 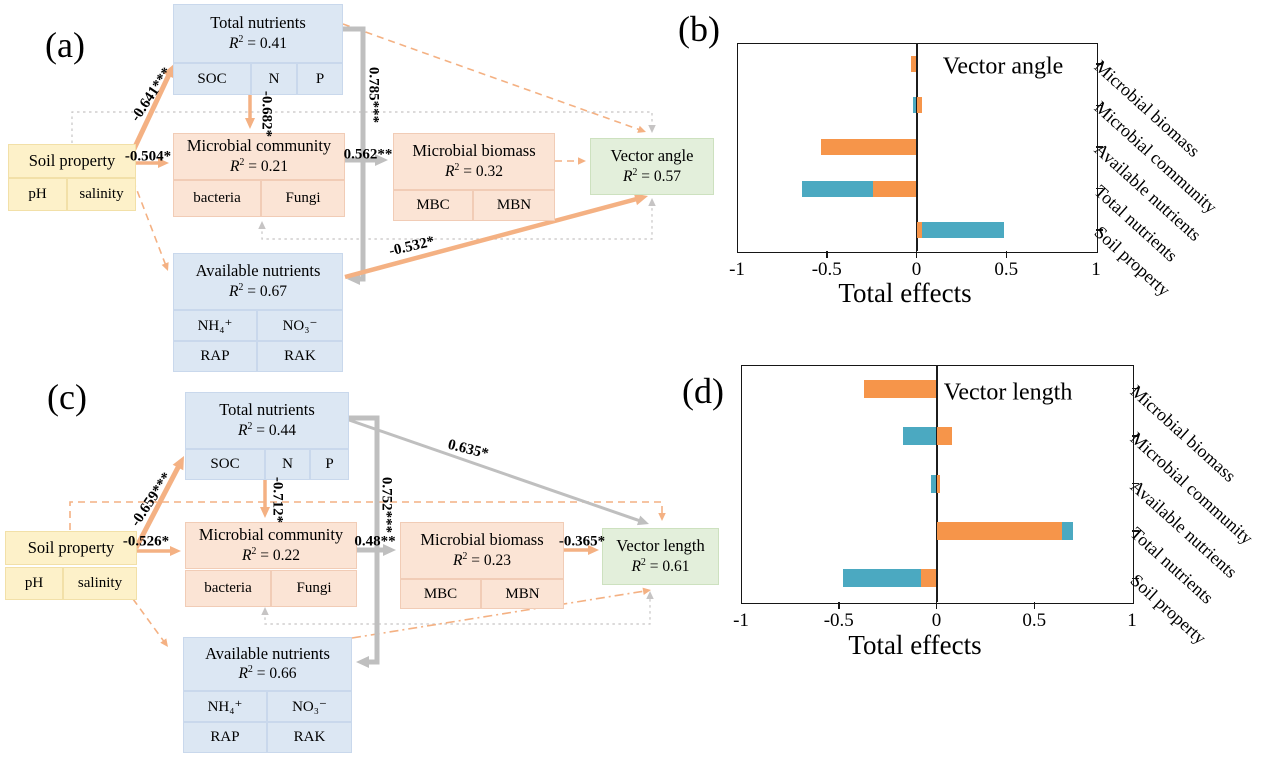 I want to click on box-title-microbial-community: Microbial community, so click(x=259, y=146).